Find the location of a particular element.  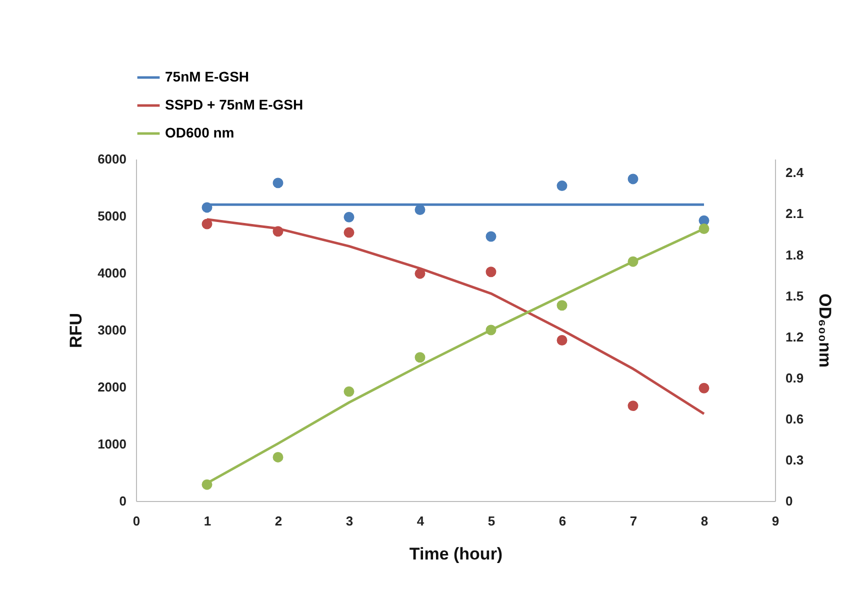

x-tick-label: 2 is located at coordinates (278, 521).